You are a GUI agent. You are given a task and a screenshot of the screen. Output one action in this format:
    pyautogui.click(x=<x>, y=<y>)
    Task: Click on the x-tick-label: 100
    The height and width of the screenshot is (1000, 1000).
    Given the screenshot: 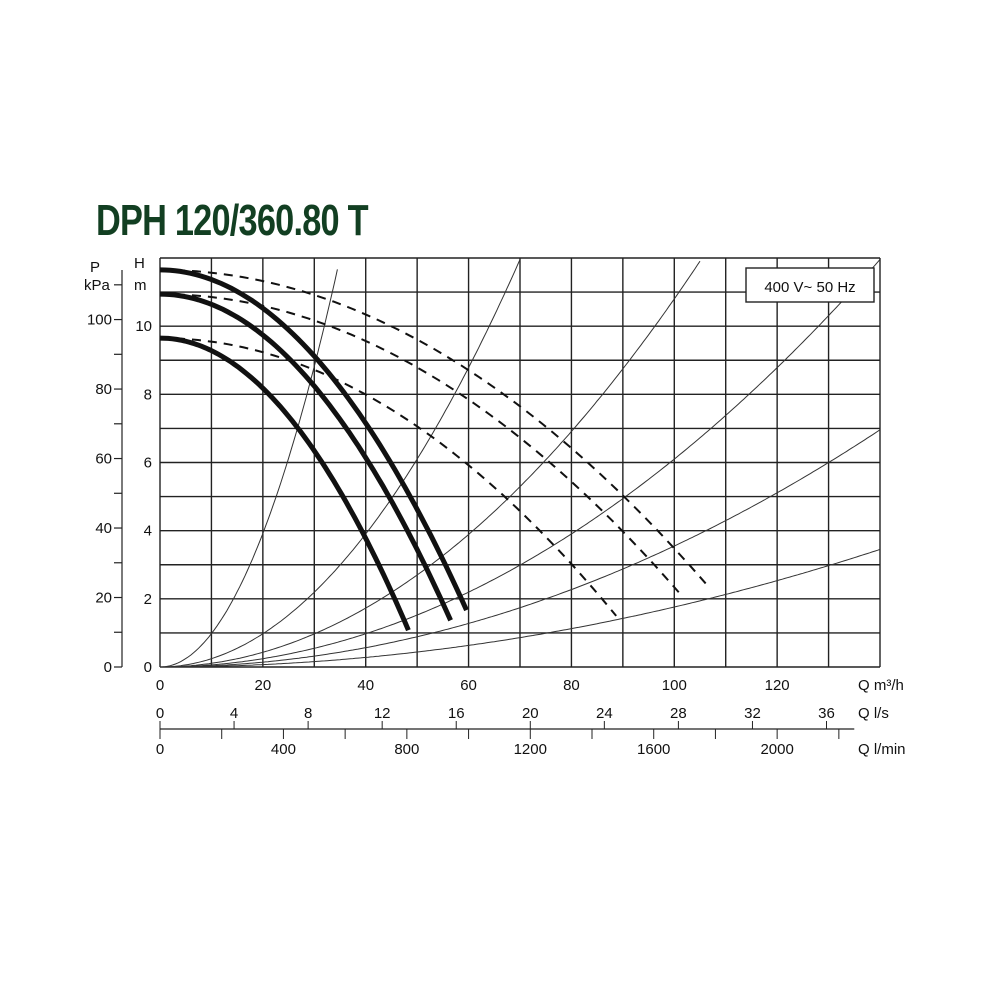 What is the action you would take?
    pyautogui.click(x=674, y=685)
    